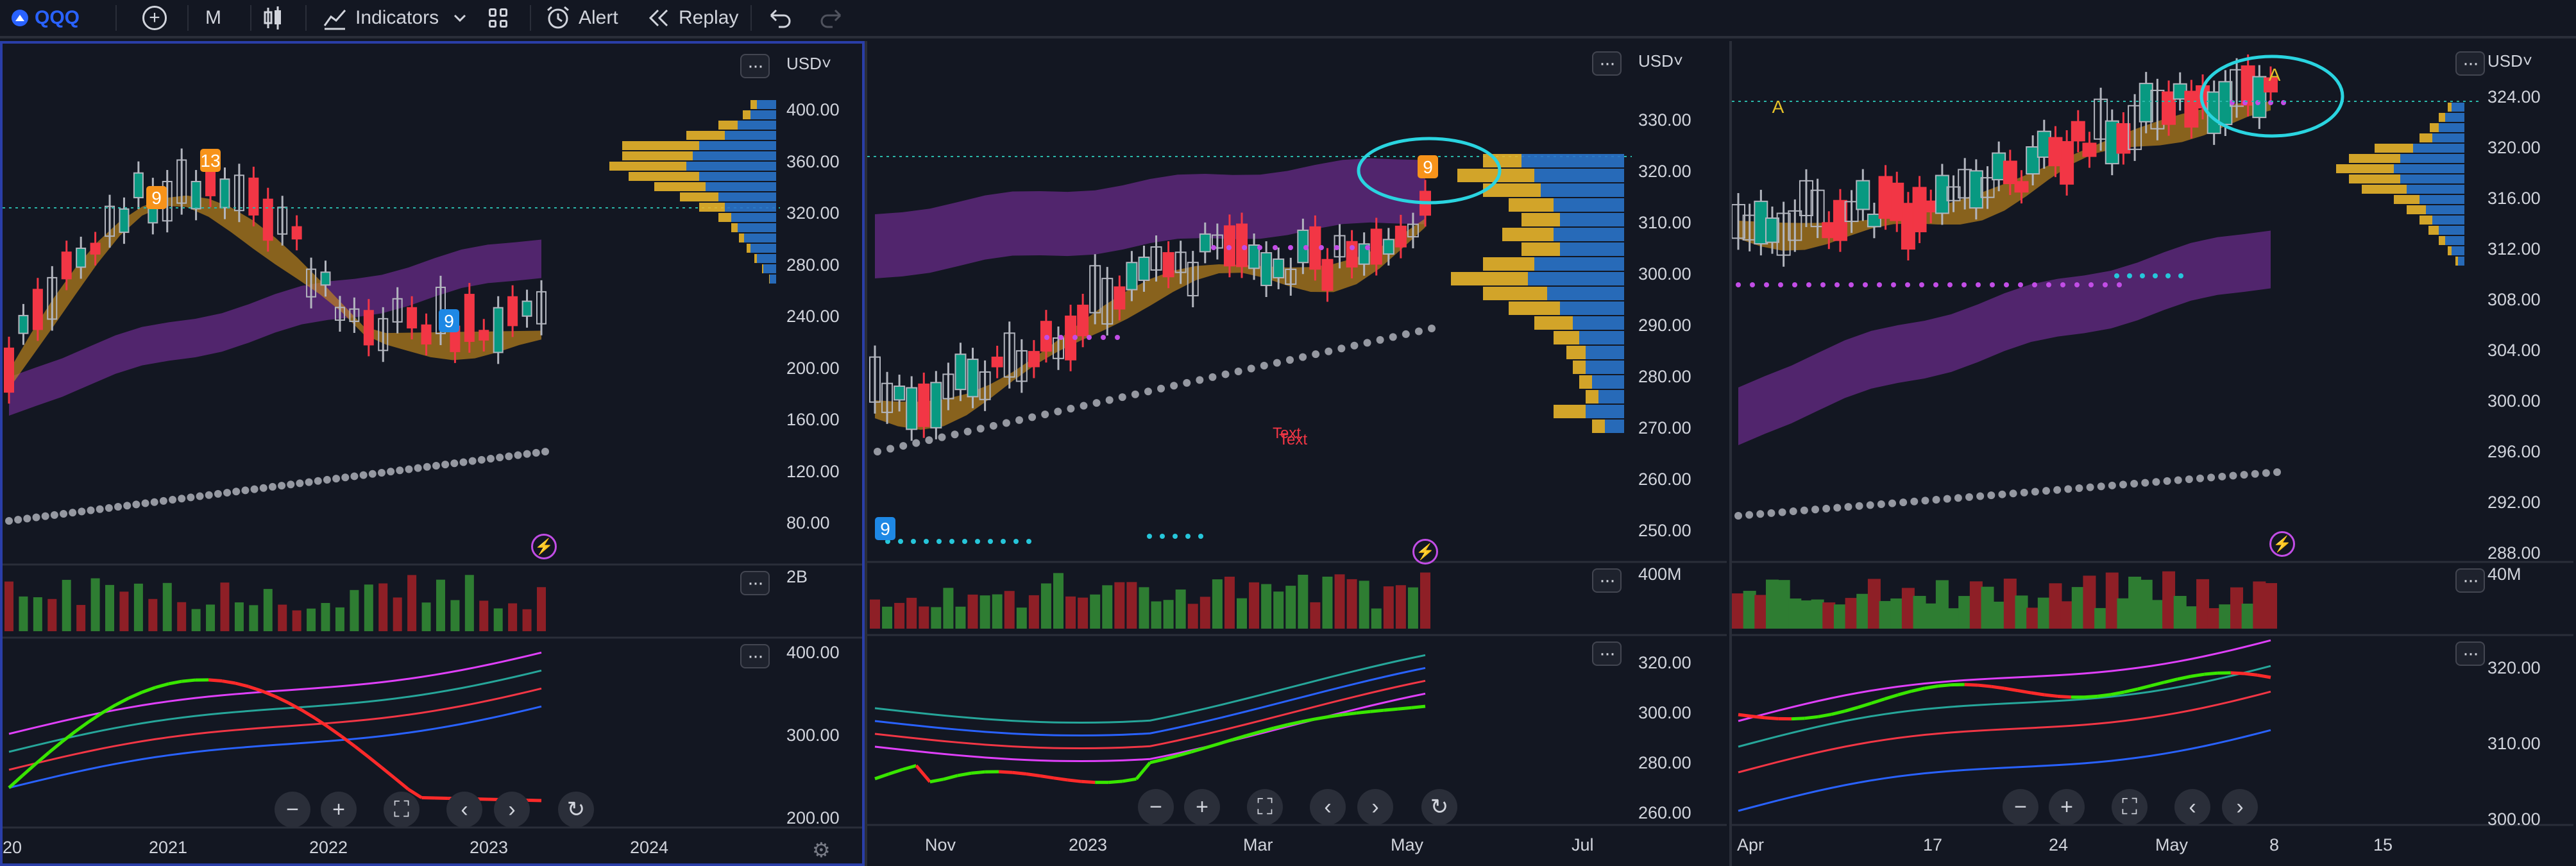  I want to click on highlight-circle, so click(1429, 171).